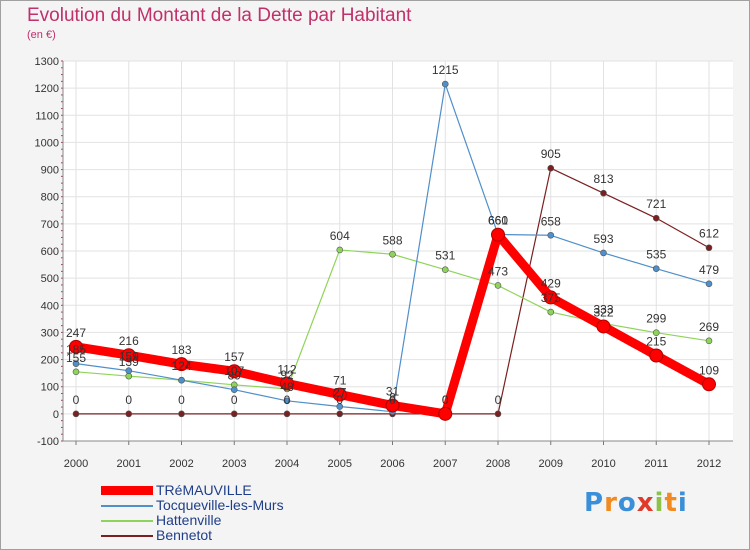 This screenshot has height=550, width=750. I want to click on logo-letter: o, so click(627, 503).